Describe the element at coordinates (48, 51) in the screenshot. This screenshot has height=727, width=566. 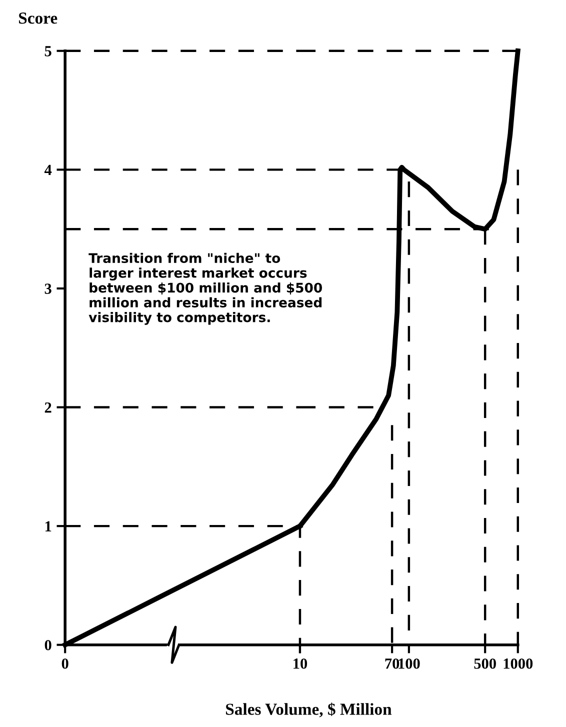
I see `y-tick-label: 5` at that location.